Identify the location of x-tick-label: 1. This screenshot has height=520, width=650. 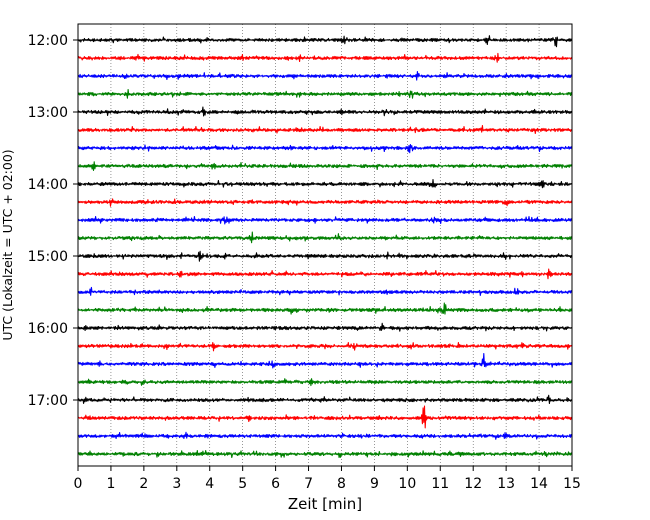
(110, 484).